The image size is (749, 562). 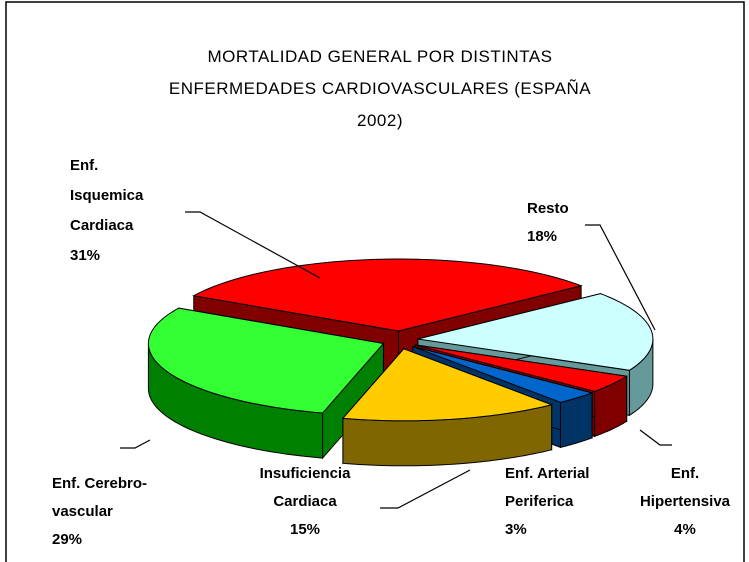 What do you see at coordinates (542, 236) in the screenshot?
I see `value-label: 18%` at bounding box center [542, 236].